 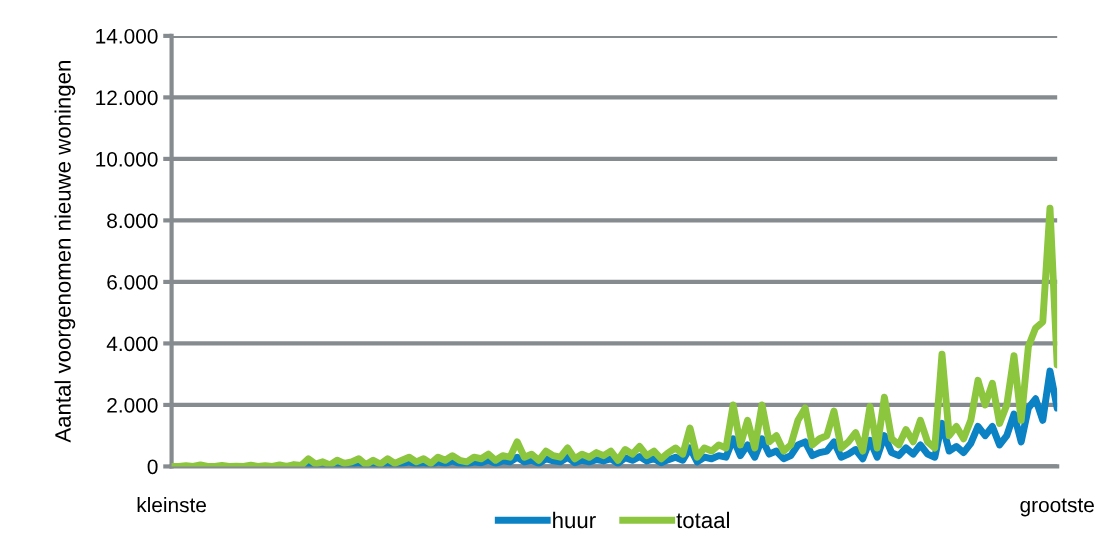 I want to click on y-tick-label: 14.000, so click(x=127, y=36).